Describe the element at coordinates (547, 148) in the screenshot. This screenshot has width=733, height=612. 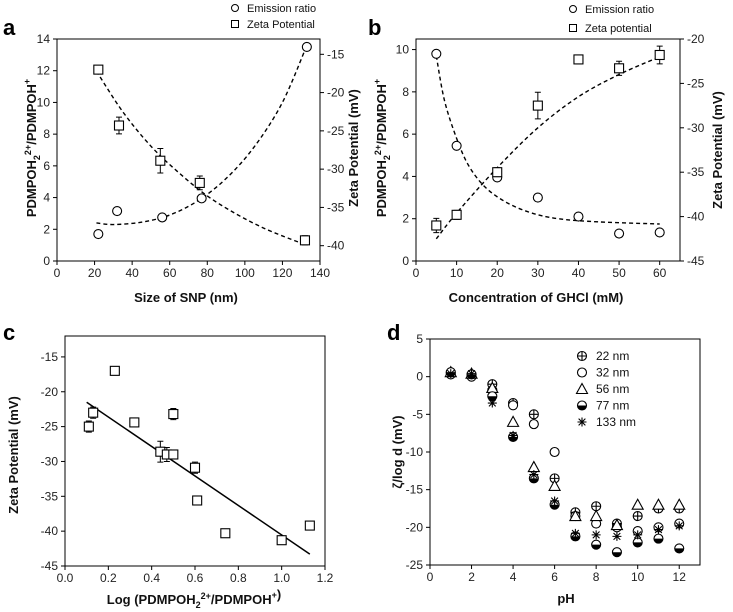
I see `panel-b-fit-curve` at that location.